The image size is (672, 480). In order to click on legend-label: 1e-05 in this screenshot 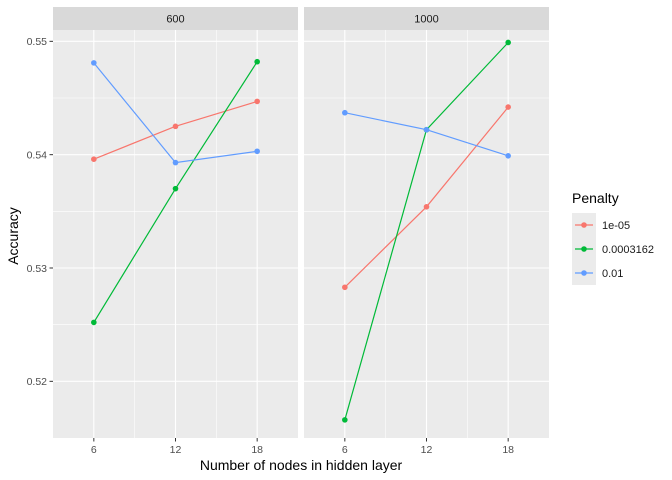, I will do `click(616, 226)`.